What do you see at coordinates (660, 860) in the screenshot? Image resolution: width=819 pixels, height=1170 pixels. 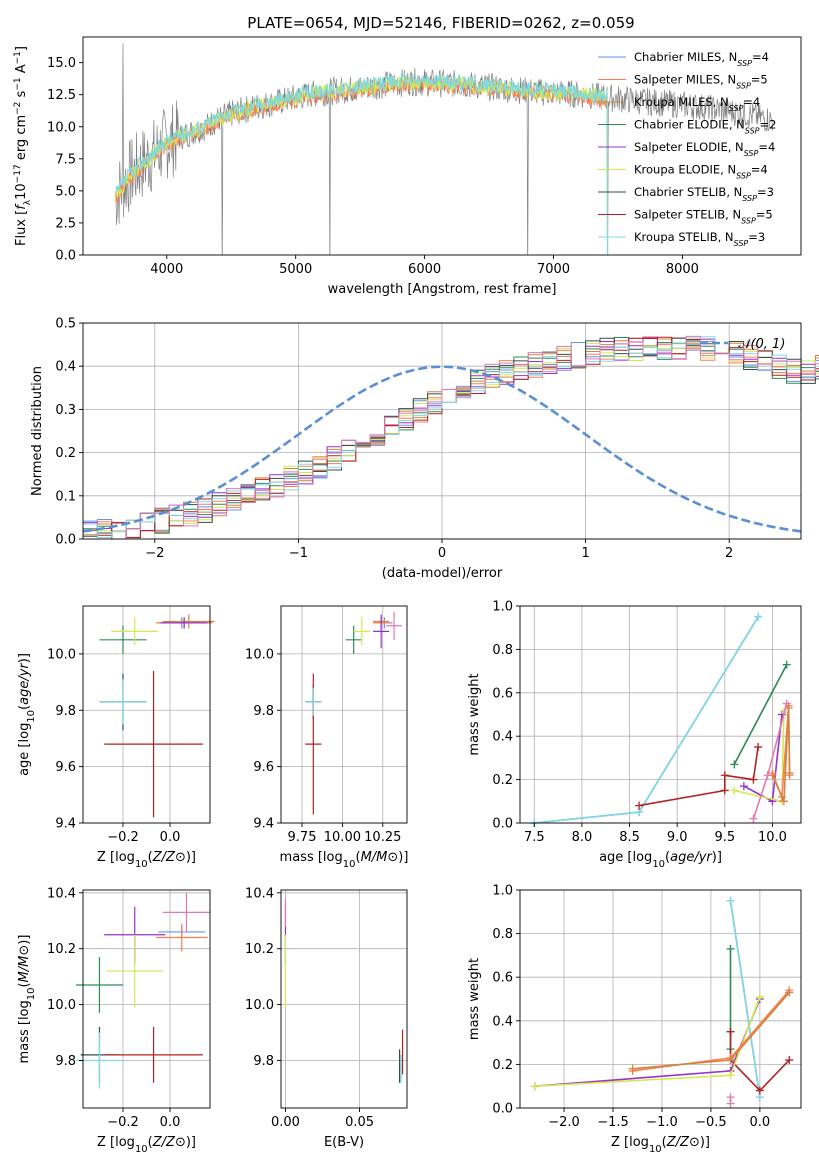 I see `x-axis-label: age [log10(age/yr)]` at bounding box center [660, 860].